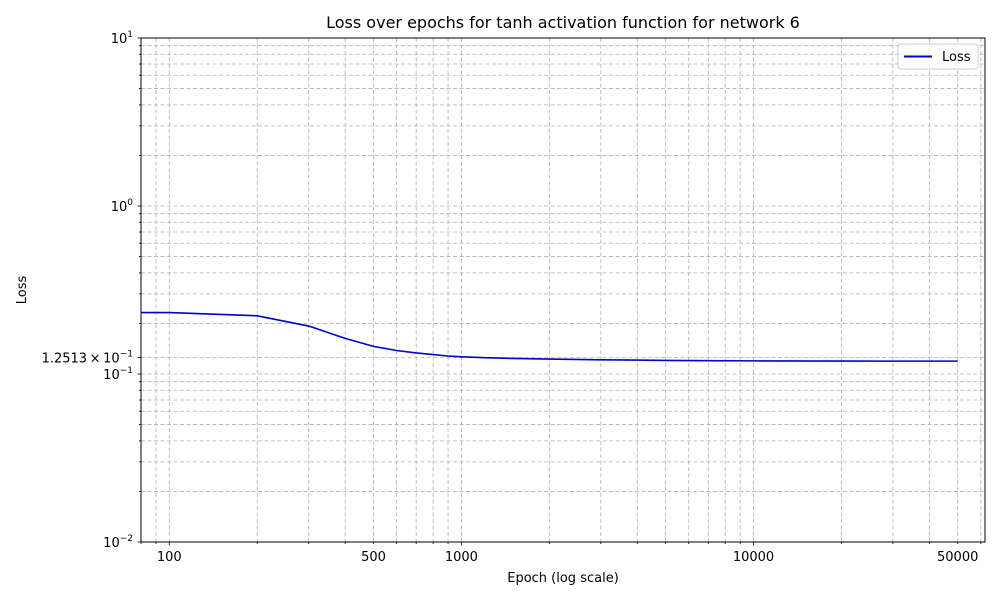  I want to click on series-line-loss, so click(549, 336).